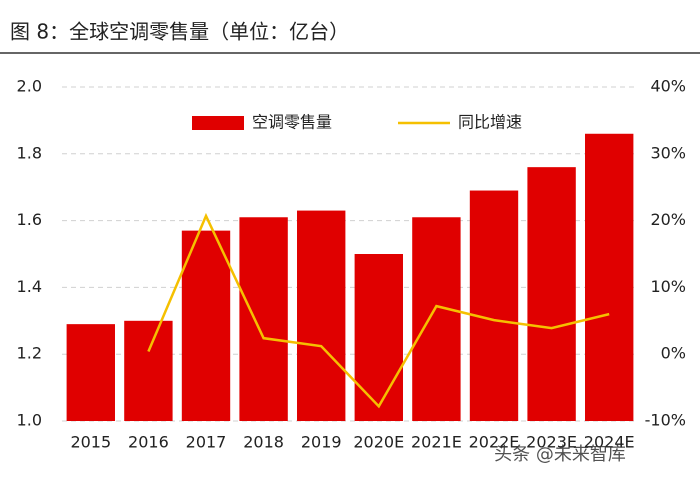 The width and height of the screenshot is (700, 477). Describe the element at coordinates (29, 219) in the screenshot. I see `y-tick-label: 1.6` at that location.